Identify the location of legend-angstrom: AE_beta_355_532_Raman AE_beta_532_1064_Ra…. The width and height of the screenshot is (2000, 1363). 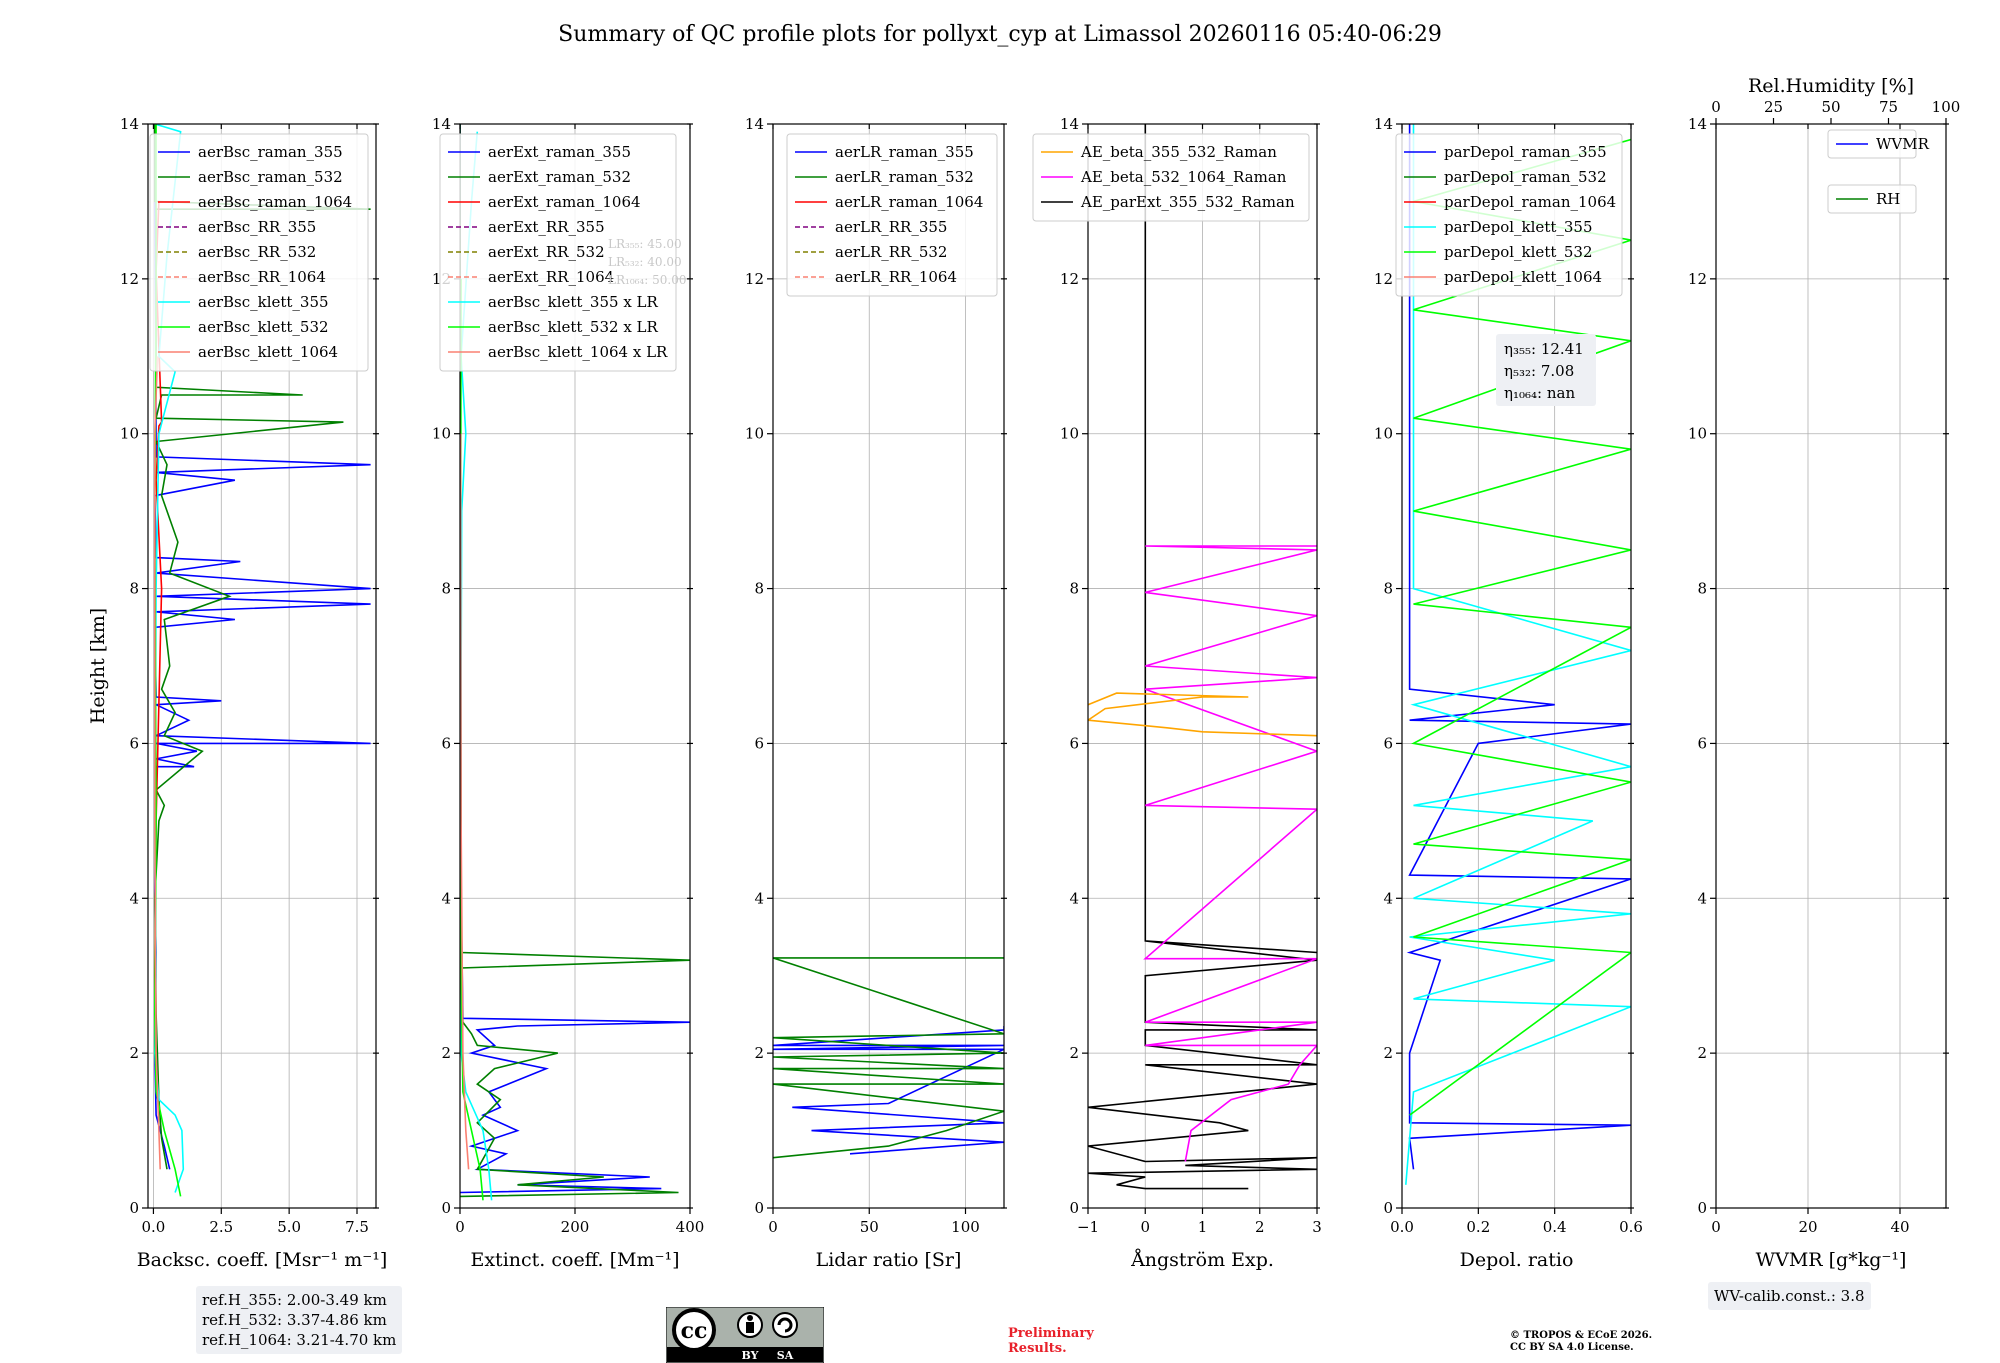
(1171, 177).